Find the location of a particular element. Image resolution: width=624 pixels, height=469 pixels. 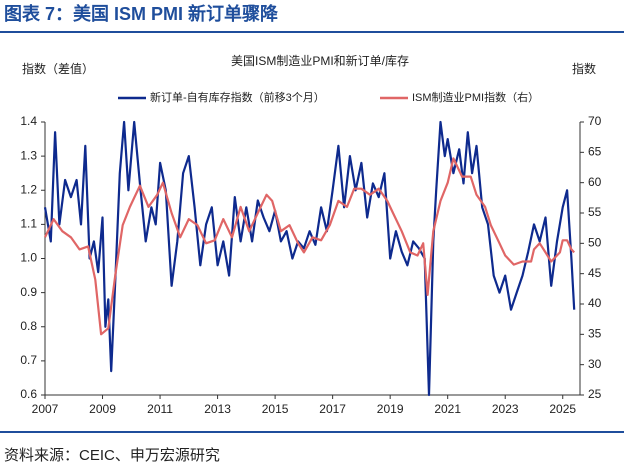

y-tick-label: 1.2 is located at coordinates (28, 189).